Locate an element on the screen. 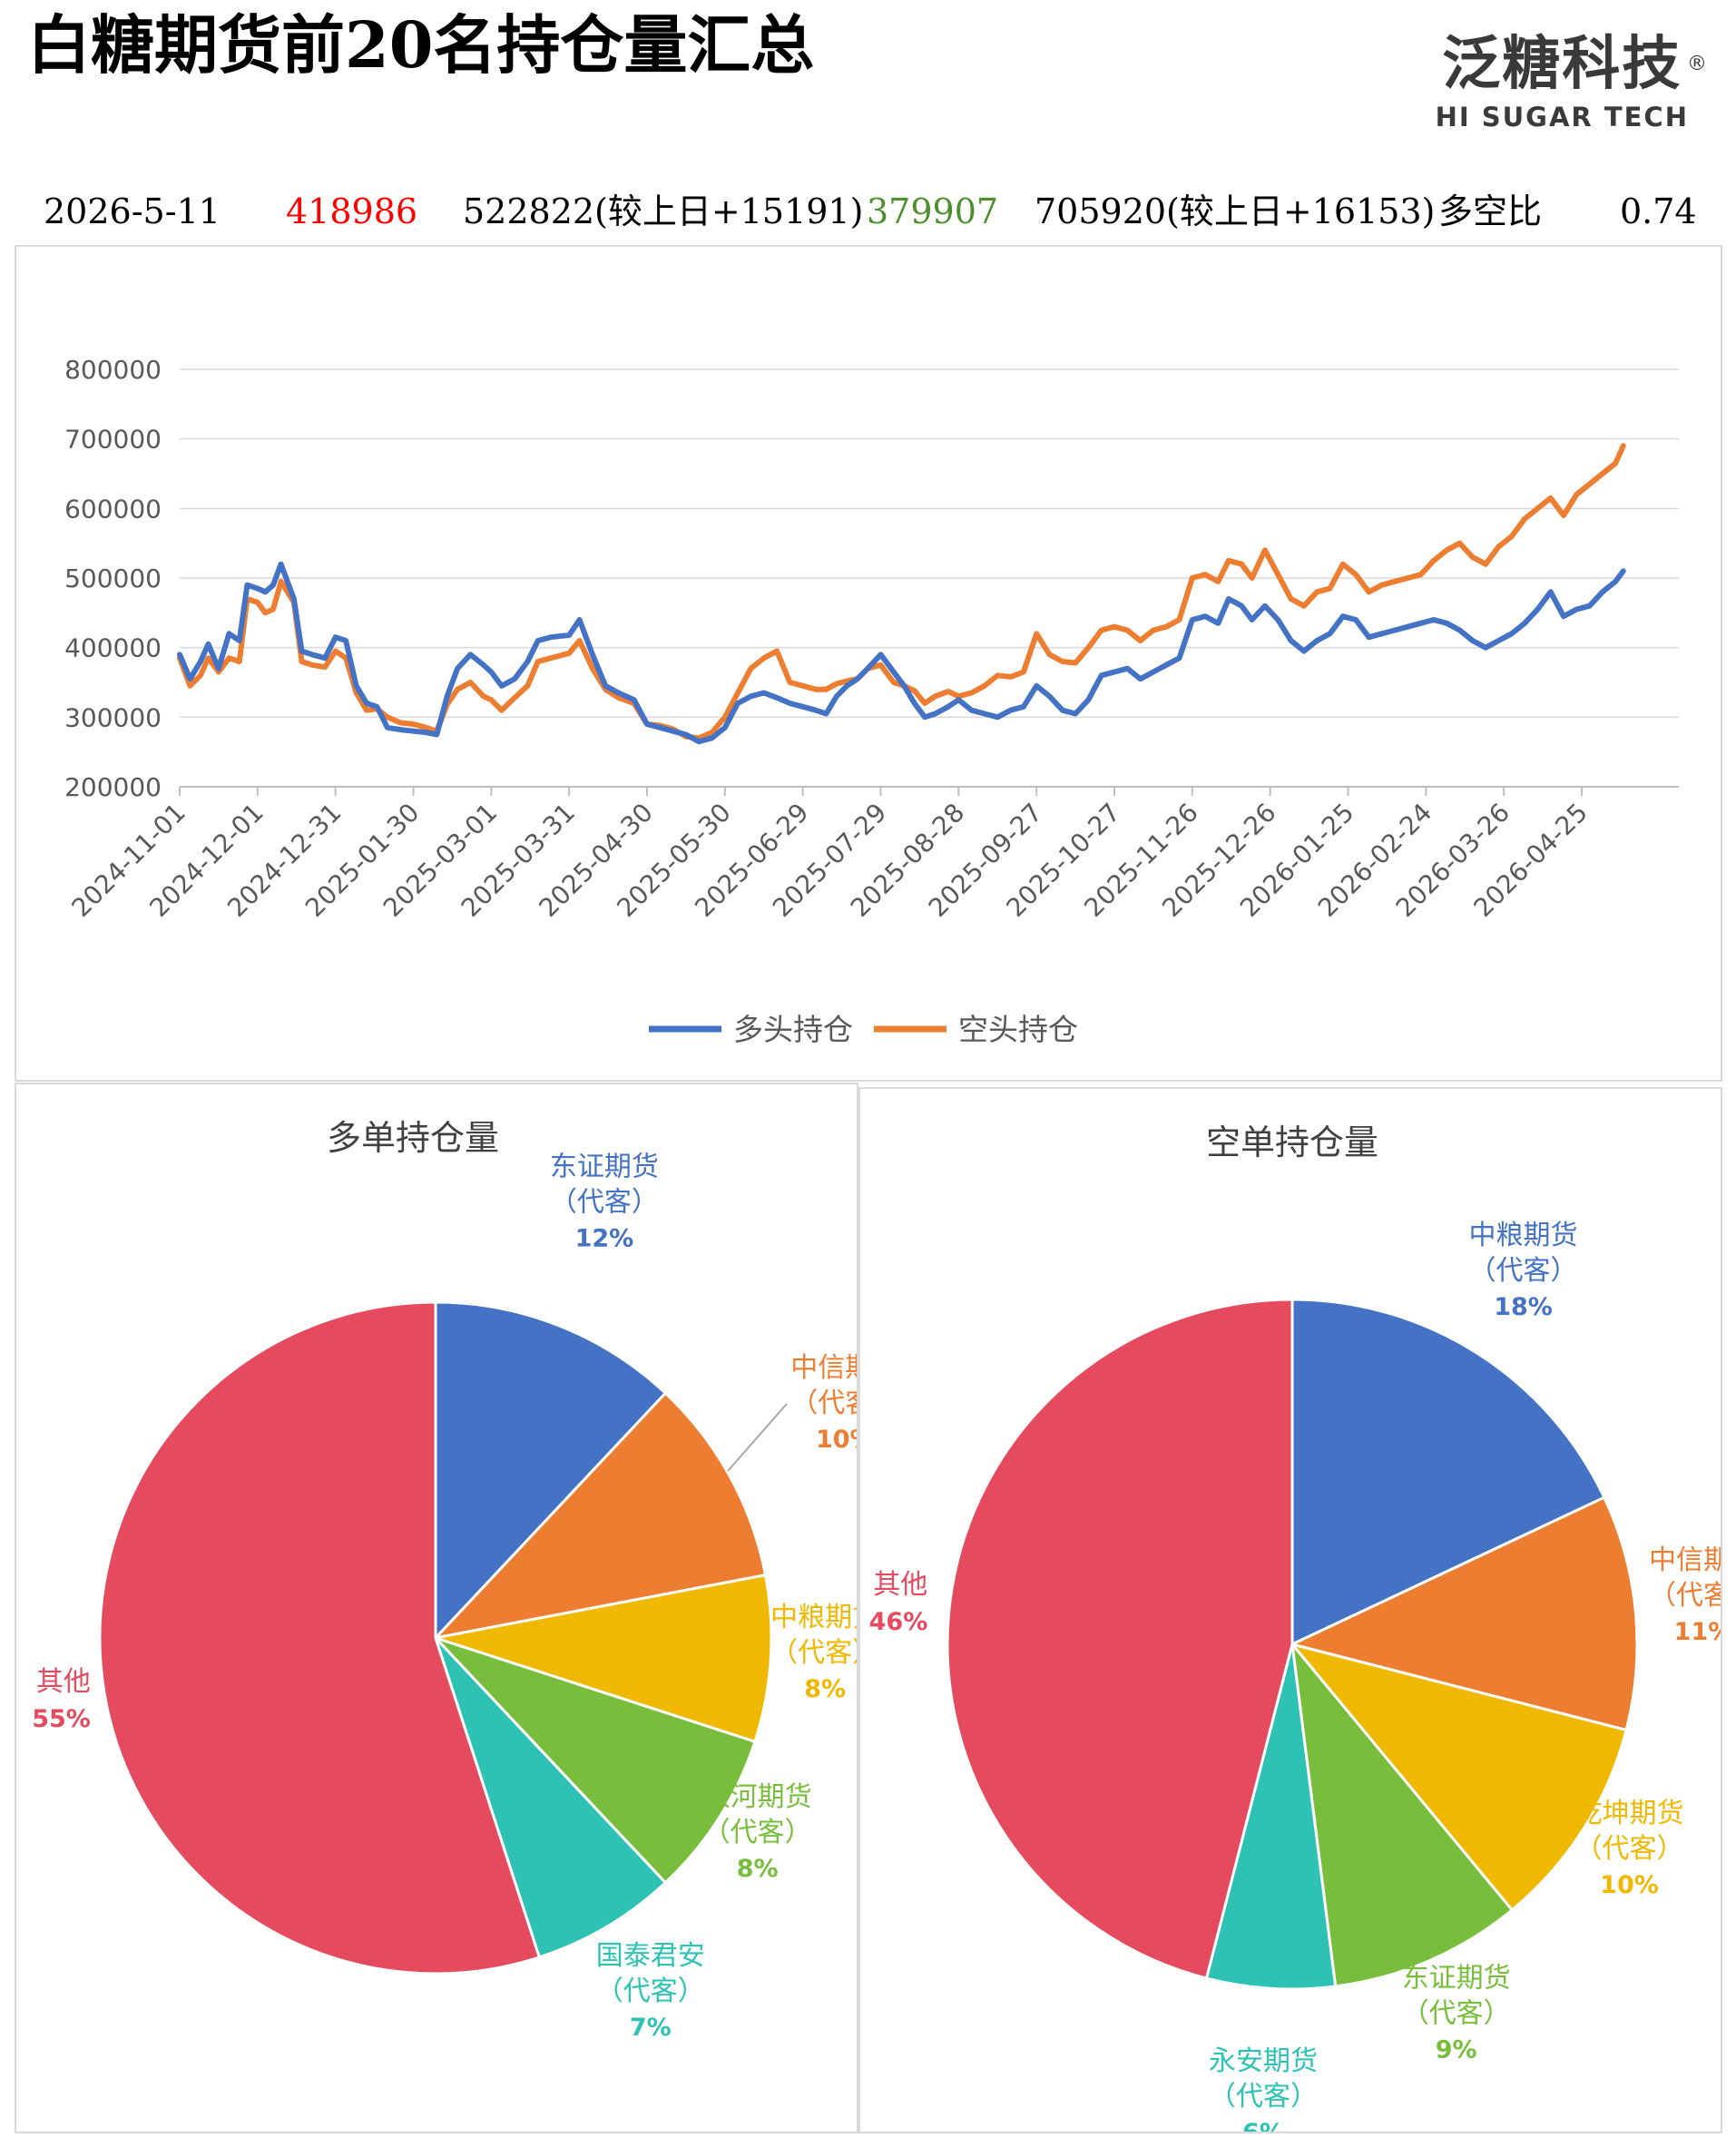 The height and width of the screenshot is (2147, 1736). pie-leader-line is located at coordinates (757, 1437).